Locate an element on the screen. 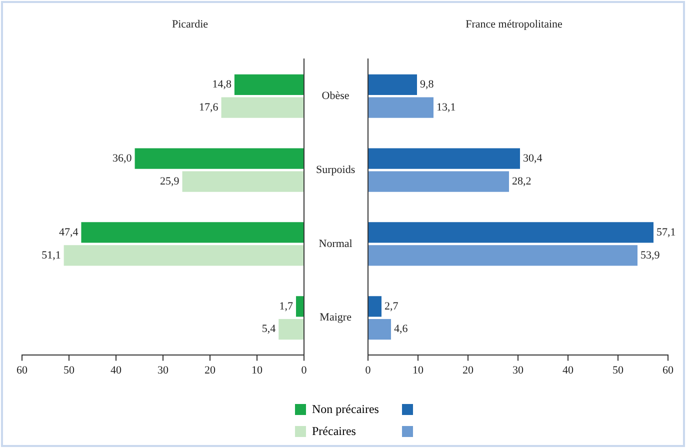 The width and height of the screenshot is (686, 448). chart-title: Picardie is located at coordinates (190, 24).